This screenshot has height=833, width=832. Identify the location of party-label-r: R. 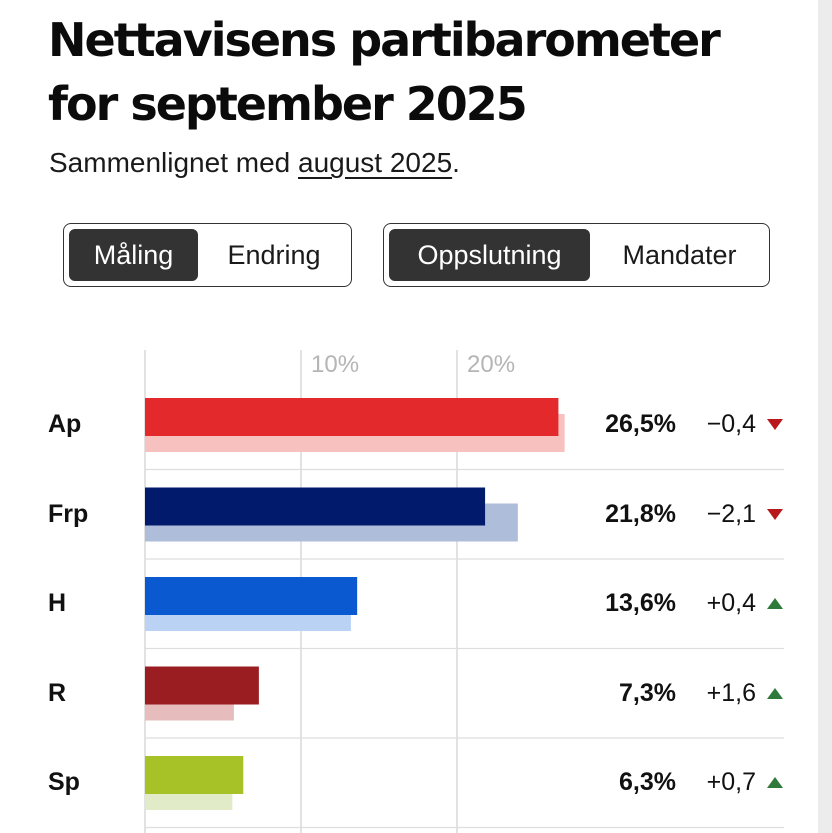
(57, 692).